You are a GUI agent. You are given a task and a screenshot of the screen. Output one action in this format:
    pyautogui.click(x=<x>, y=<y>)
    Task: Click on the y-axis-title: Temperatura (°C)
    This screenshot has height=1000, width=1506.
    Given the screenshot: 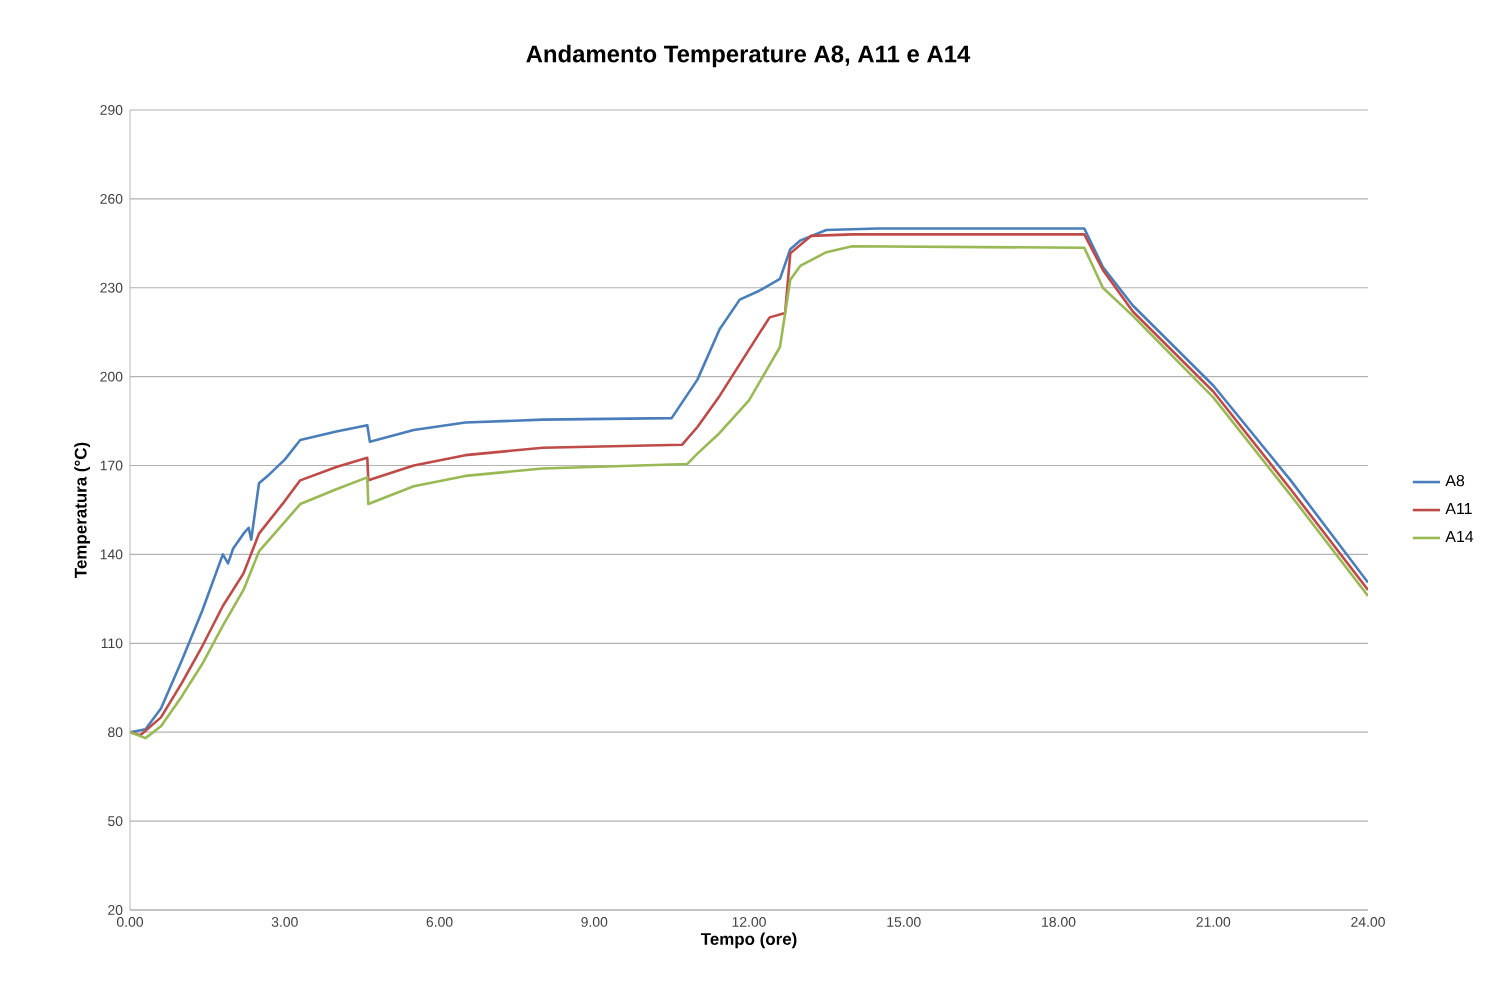 What is the action you would take?
    pyautogui.click(x=82, y=510)
    